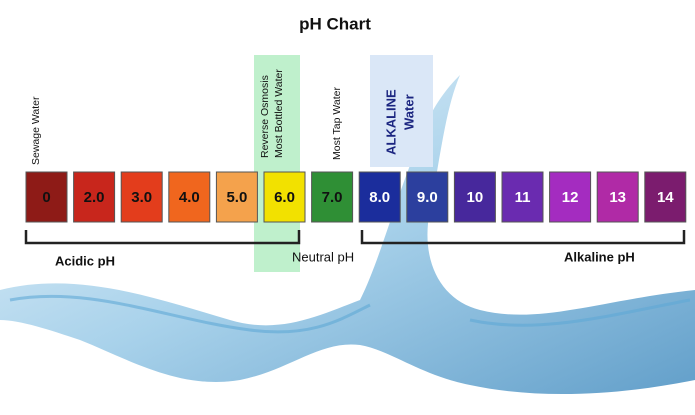  Describe the element at coordinates (523, 237) in the screenshot. I see `alkaline-bracket` at that location.